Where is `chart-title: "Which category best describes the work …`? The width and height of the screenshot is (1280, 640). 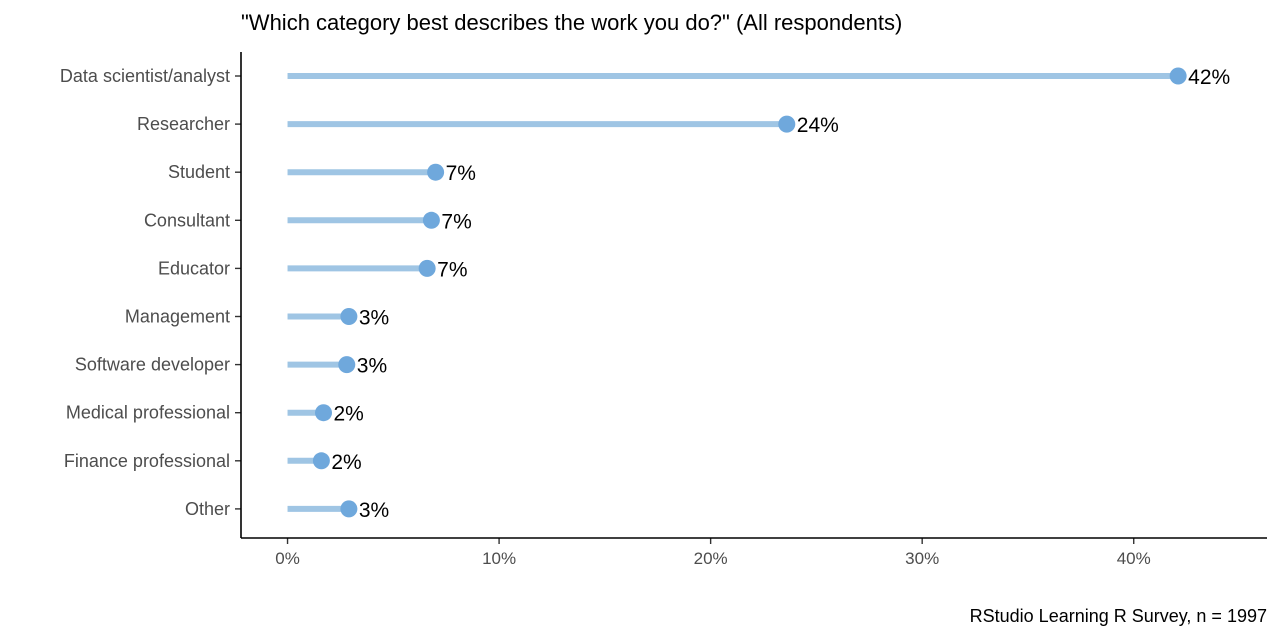 chart-title: "Which category best describes the work … is located at coordinates (571, 22).